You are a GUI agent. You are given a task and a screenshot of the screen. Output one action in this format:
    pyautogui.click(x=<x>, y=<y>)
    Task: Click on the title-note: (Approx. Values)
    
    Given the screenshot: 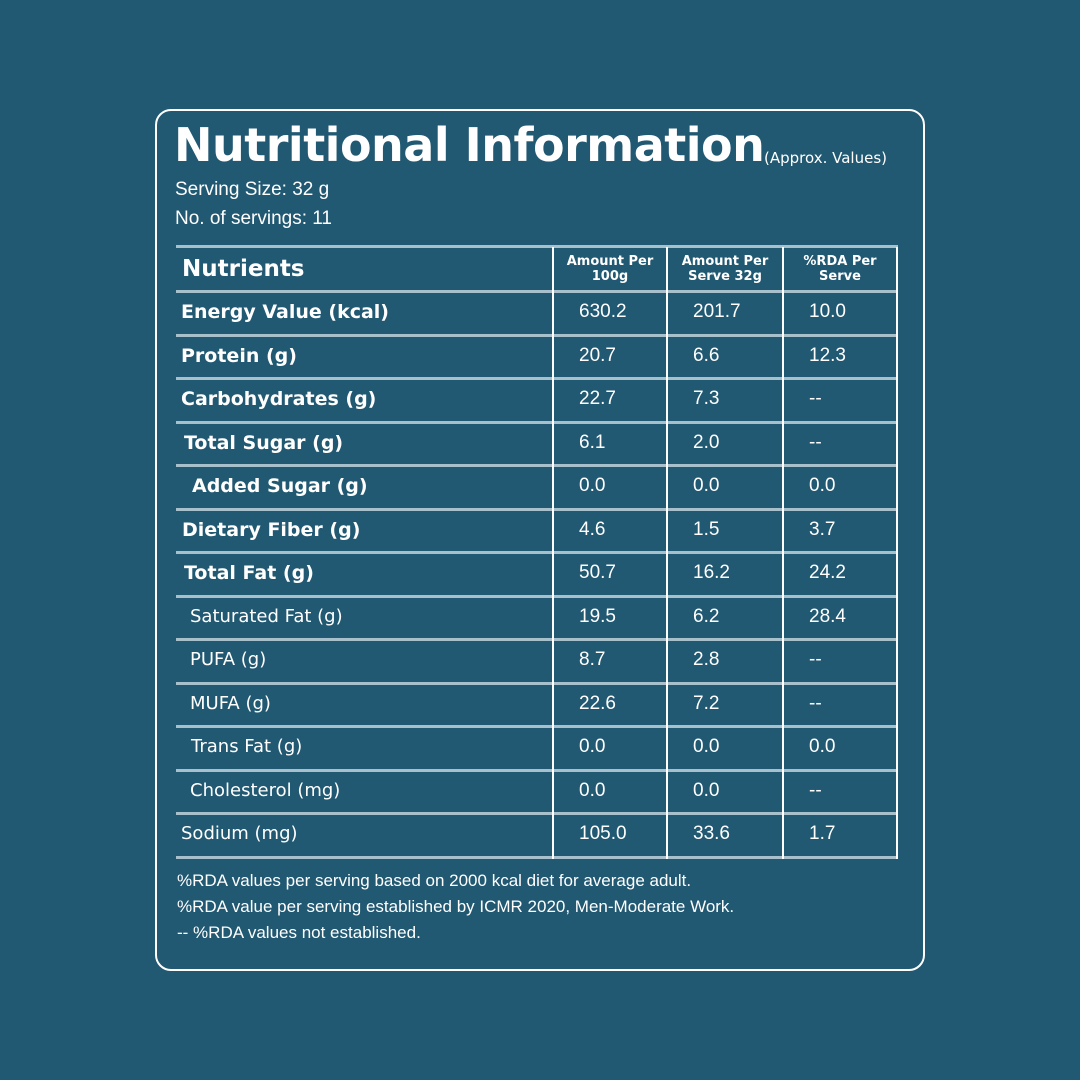 What is the action you would take?
    pyautogui.click(x=825, y=158)
    